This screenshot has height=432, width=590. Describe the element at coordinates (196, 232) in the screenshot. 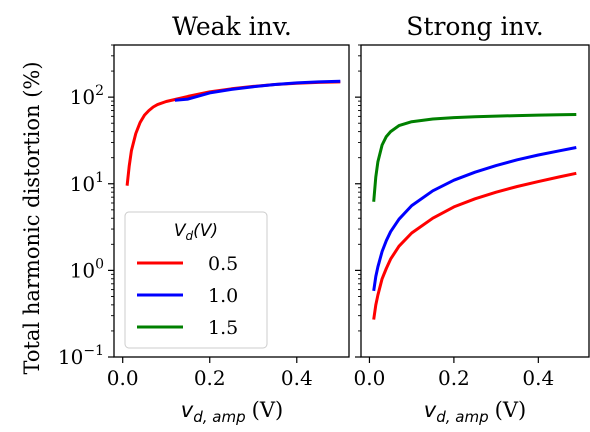

I see `legend-title: Vd(V)` at that location.